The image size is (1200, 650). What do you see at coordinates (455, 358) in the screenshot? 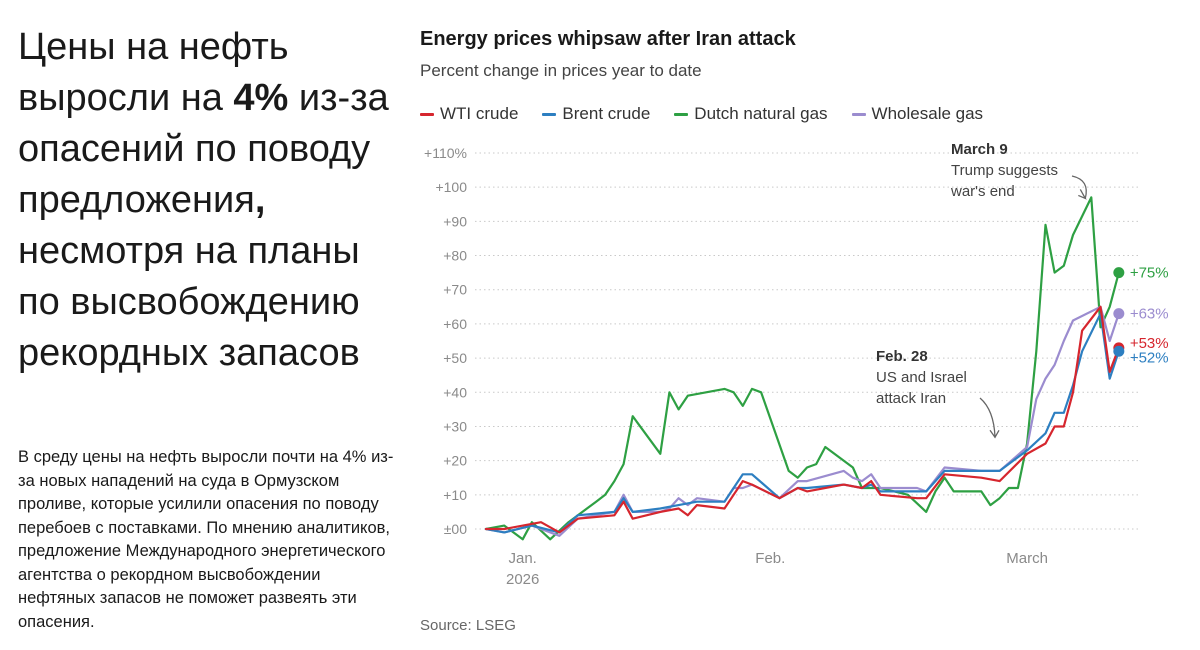
I see `y-tick-label: +50` at bounding box center [455, 358].